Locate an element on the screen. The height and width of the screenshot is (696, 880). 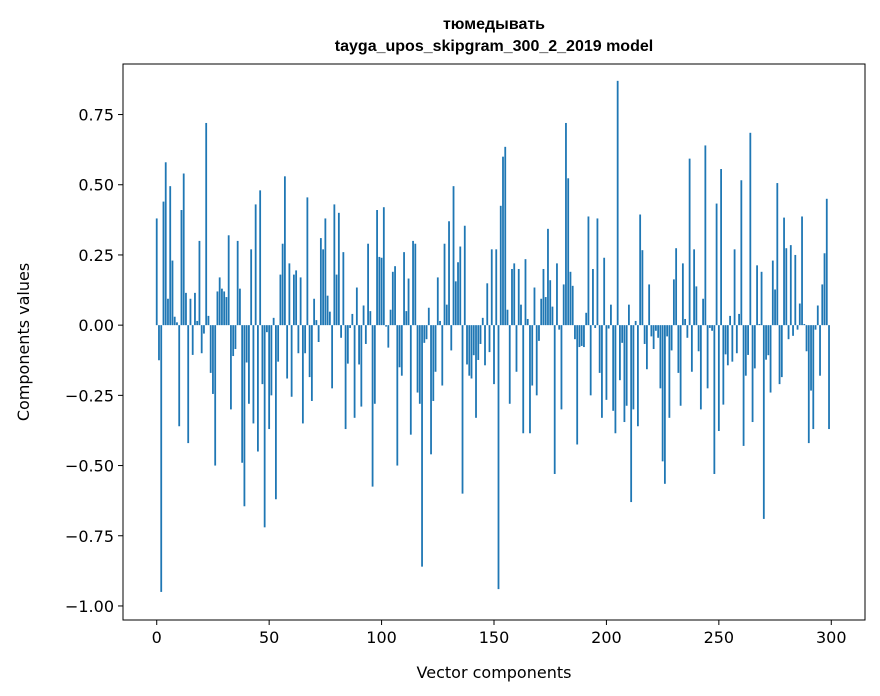
y-axis-label: Components values is located at coordinates (23, 342).